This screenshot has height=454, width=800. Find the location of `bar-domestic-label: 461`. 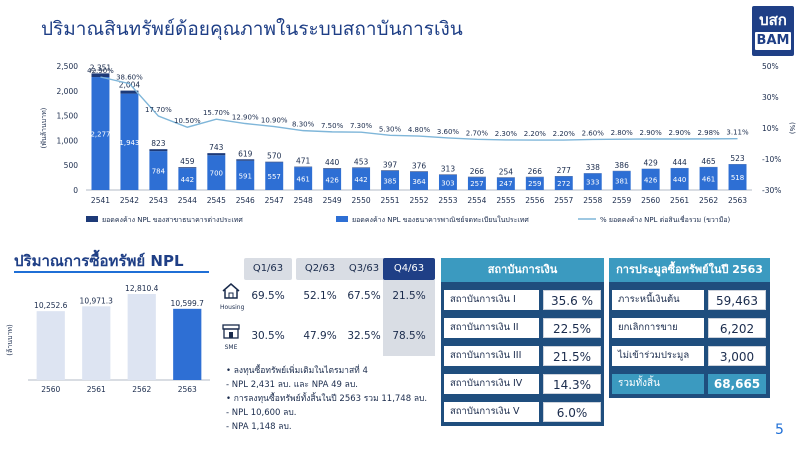

bar-domestic-label: 461 is located at coordinates (708, 180).